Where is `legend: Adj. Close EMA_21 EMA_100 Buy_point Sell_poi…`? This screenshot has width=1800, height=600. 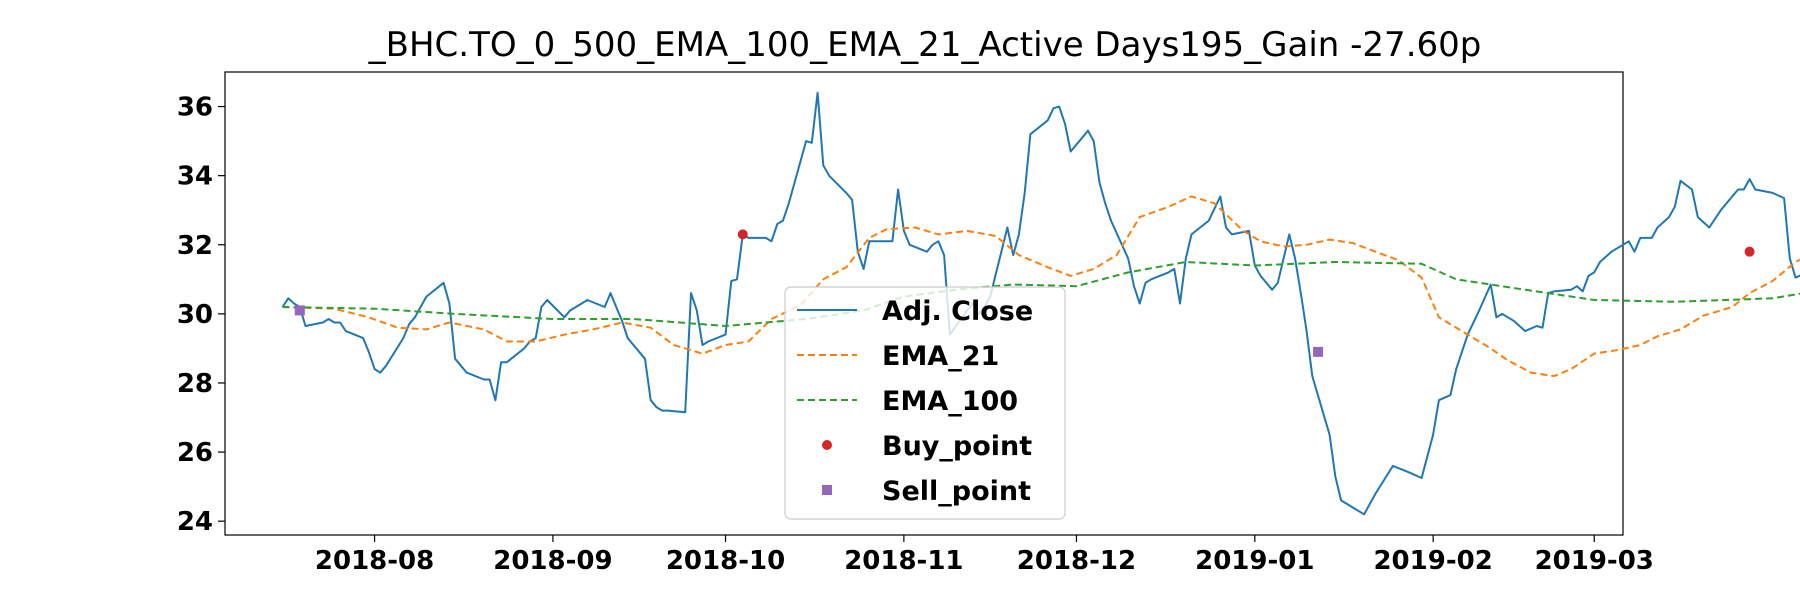 legend: Adj. Close EMA_21 EMA_100 Buy_point Sell_poi… is located at coordinates (925, 403).